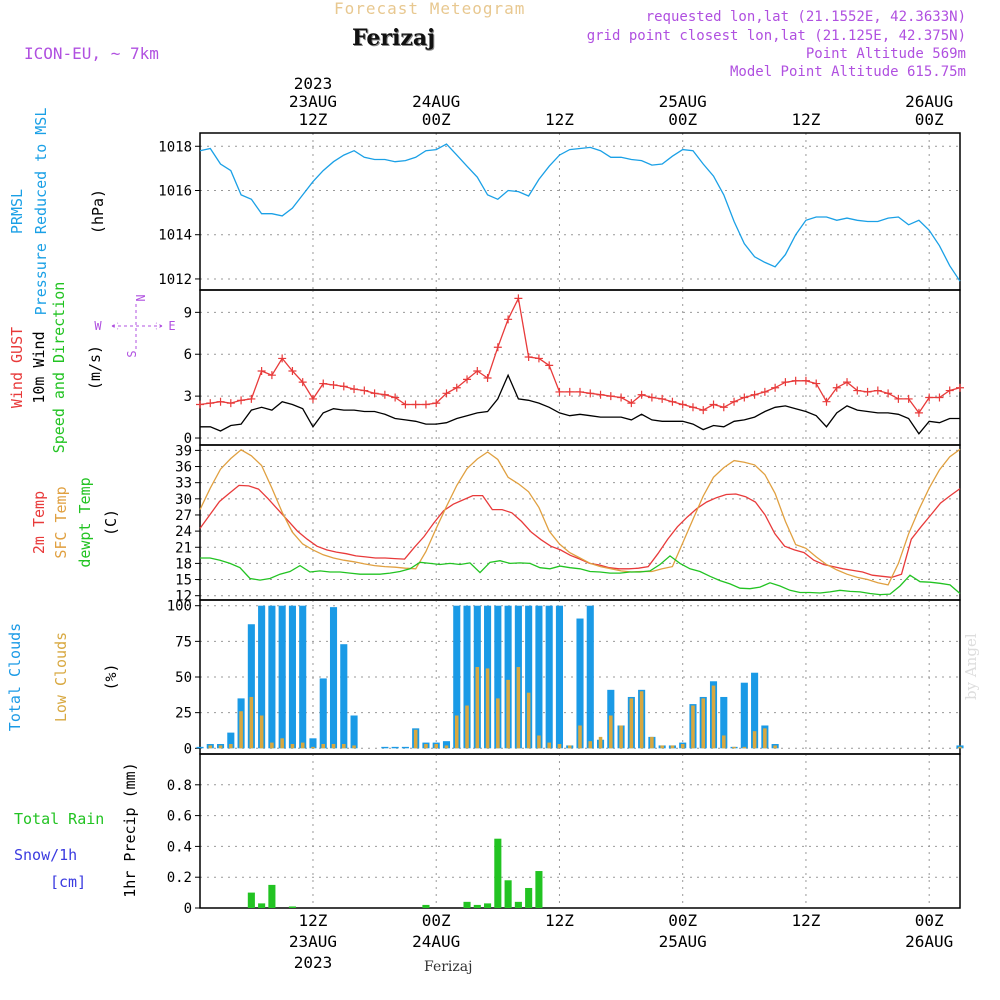 Image resolution: width=1000 pixels, height=1000 pixels. I want to click on y-tick-label: 100, so click(179, 607).